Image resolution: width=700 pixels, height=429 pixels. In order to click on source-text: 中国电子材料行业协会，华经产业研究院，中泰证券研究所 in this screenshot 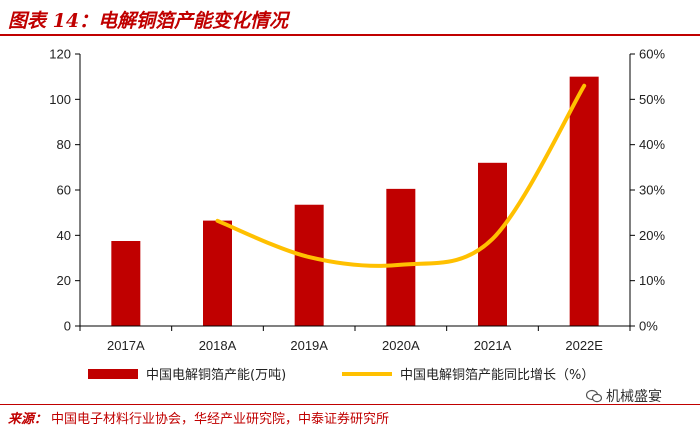, I will do `click(220, 419)`.